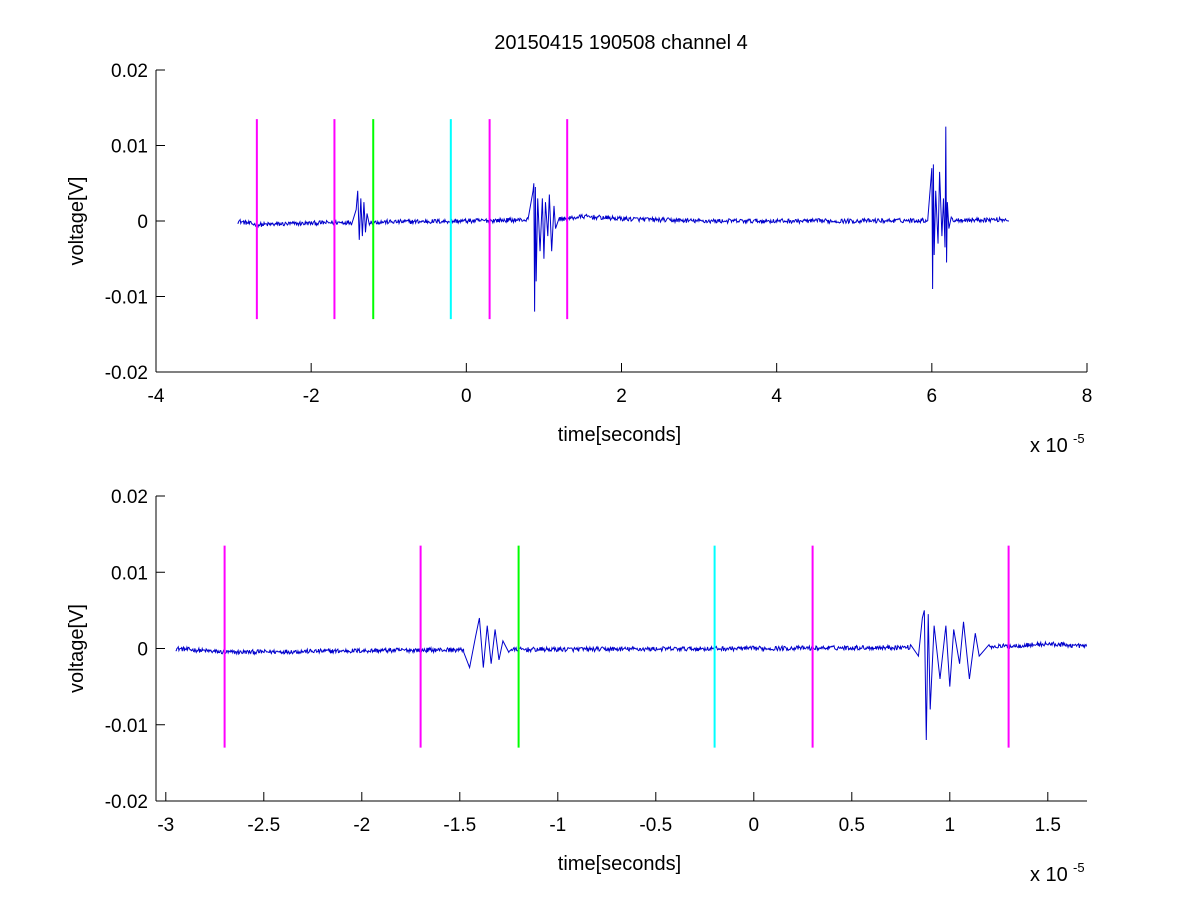 The height and width of the screenshot is (901, 1200). What do you see at coordinates (1087, 396) in the screenshot?
I see `x-tick-label: 8` at bounding box center [1087, 396].